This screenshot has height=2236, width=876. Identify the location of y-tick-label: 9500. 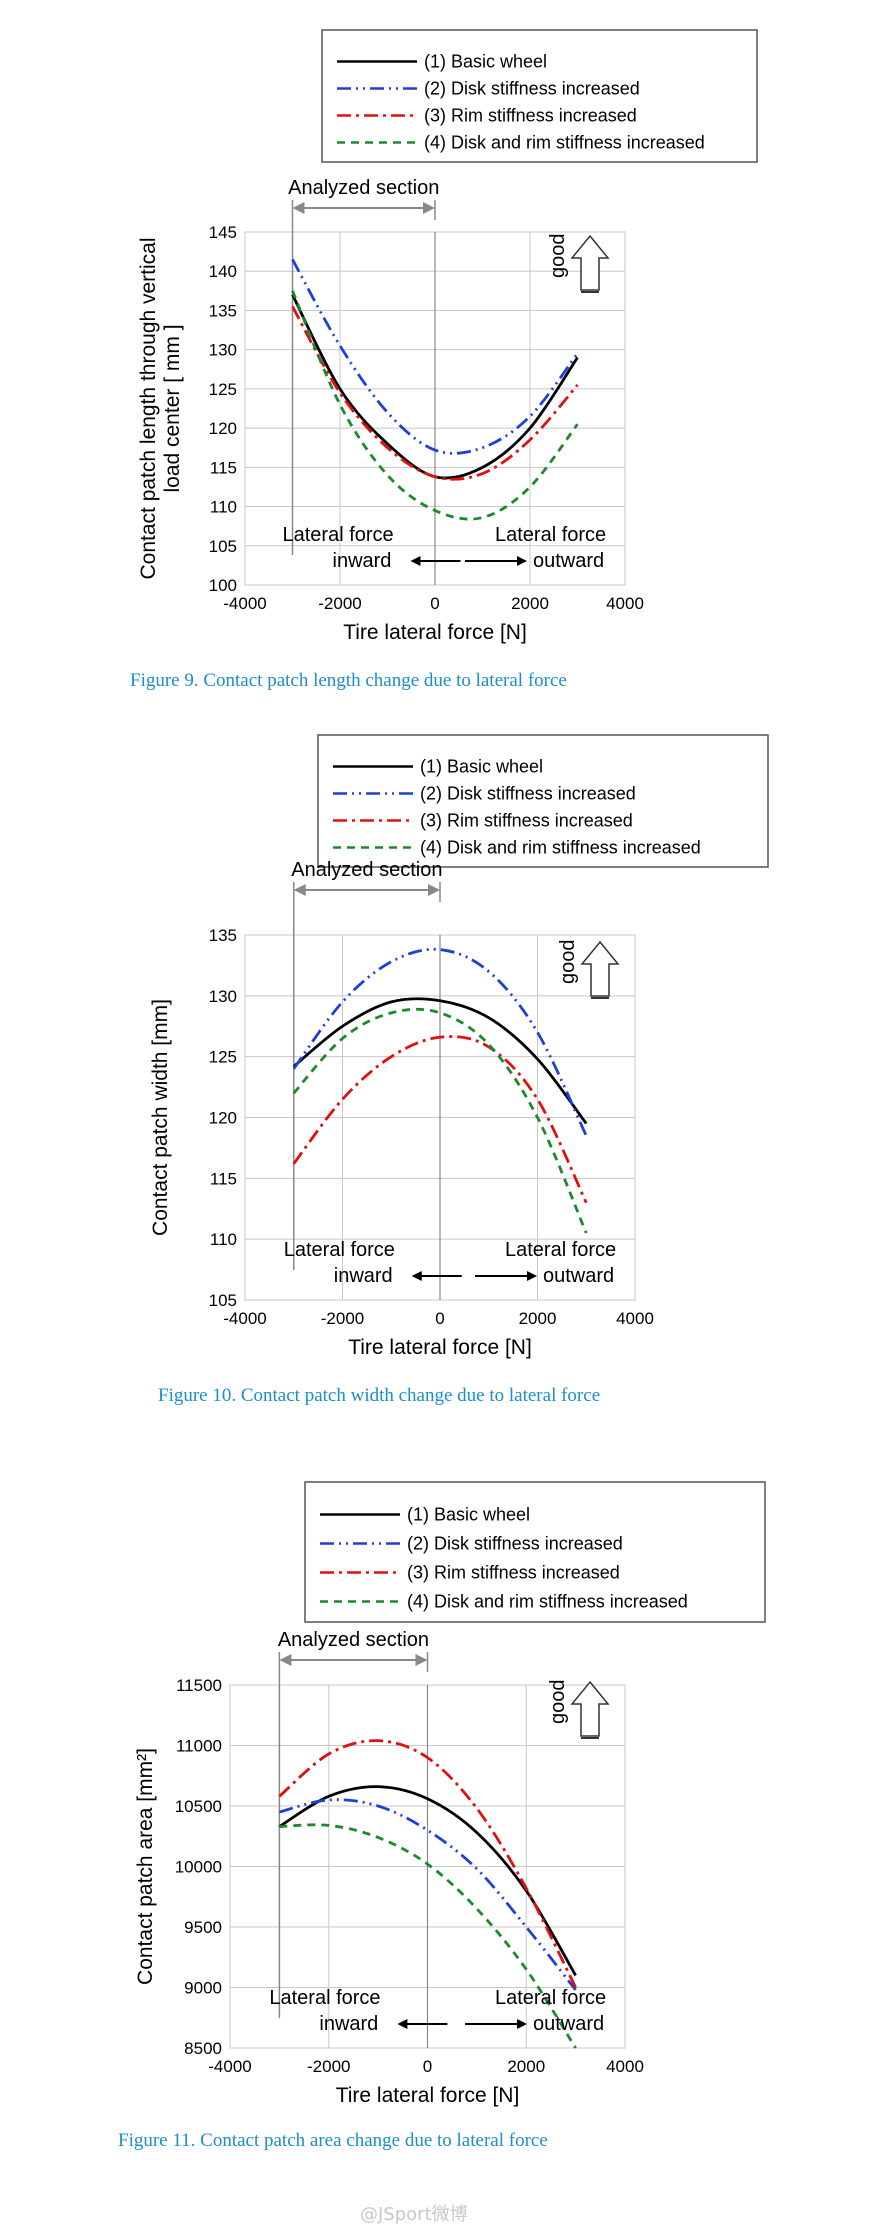
(203, 1927).